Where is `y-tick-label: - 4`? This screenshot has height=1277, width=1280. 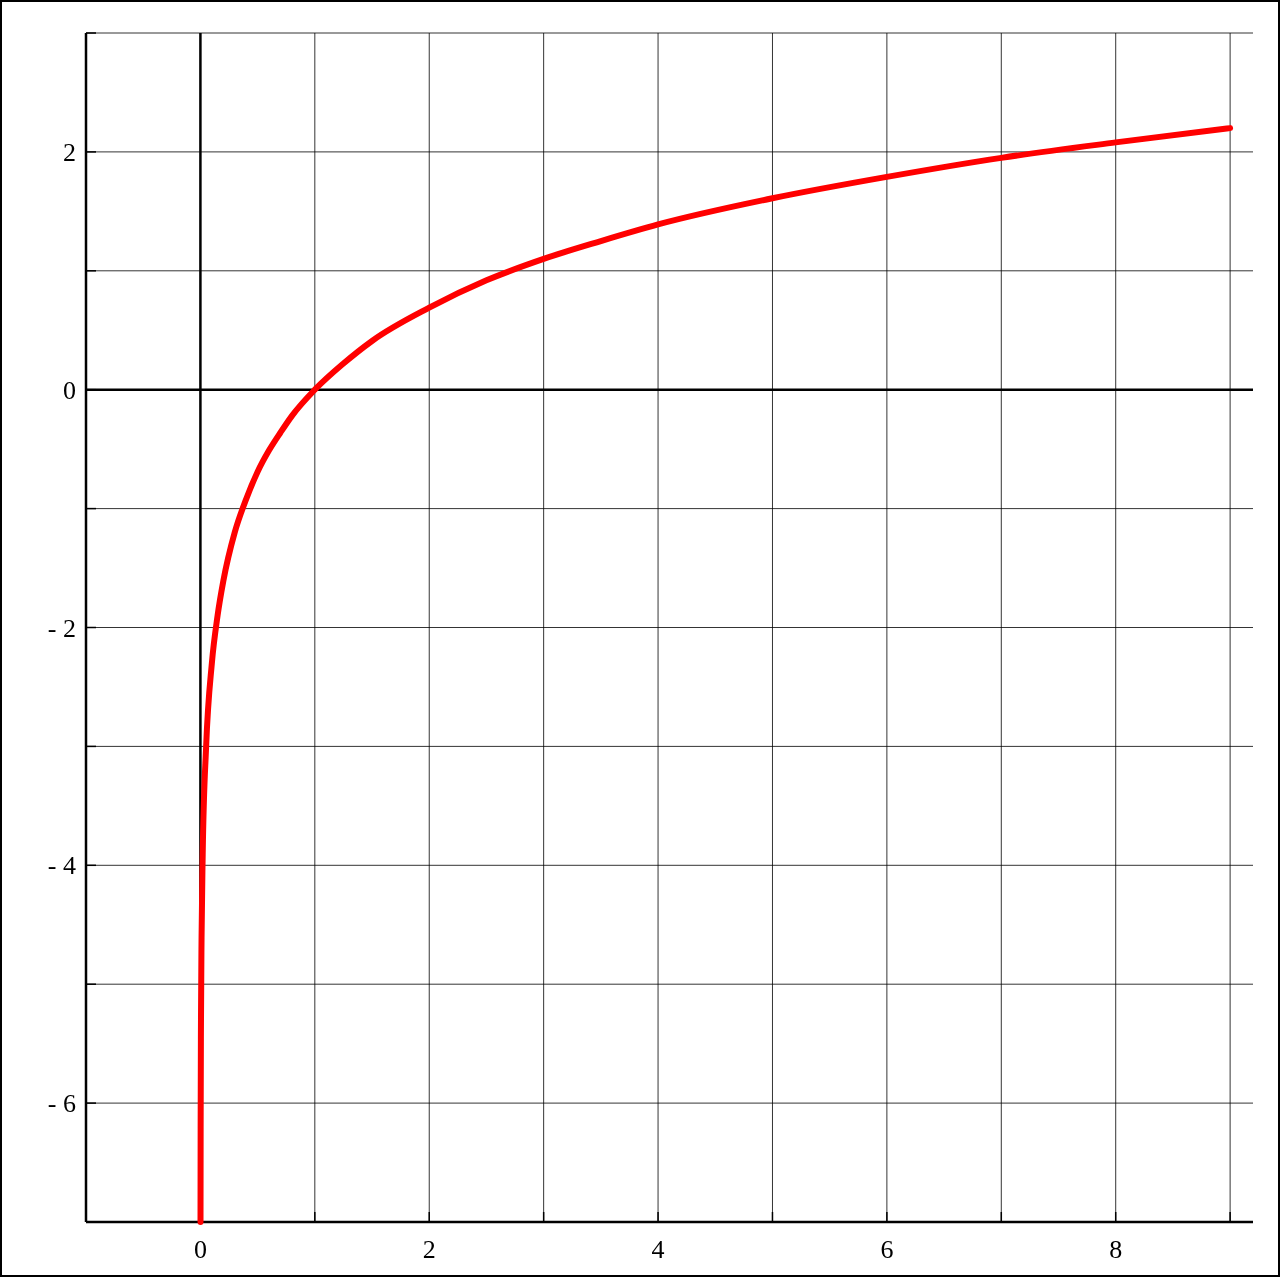
y-tick-label: - 4 is located at coordinates (61, 866).